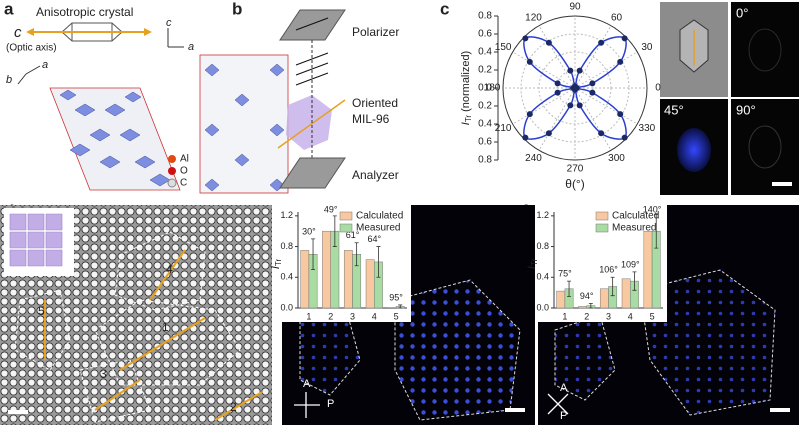 This screenshot has height=425, width=799. Describe the element at coordinates (103, 374) in the screenshot. I see `domain-label: 3` at that location.